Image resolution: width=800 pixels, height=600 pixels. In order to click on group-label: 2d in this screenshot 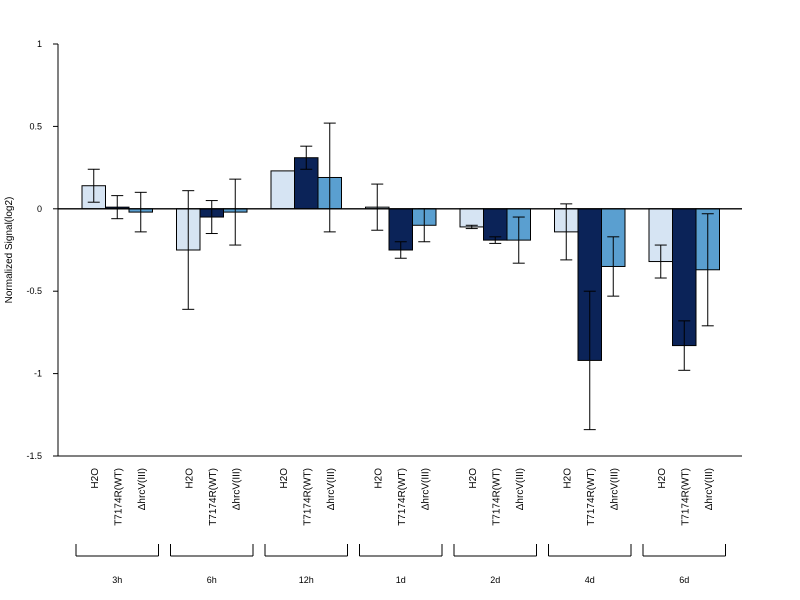, I will do `click(495, 580)`.